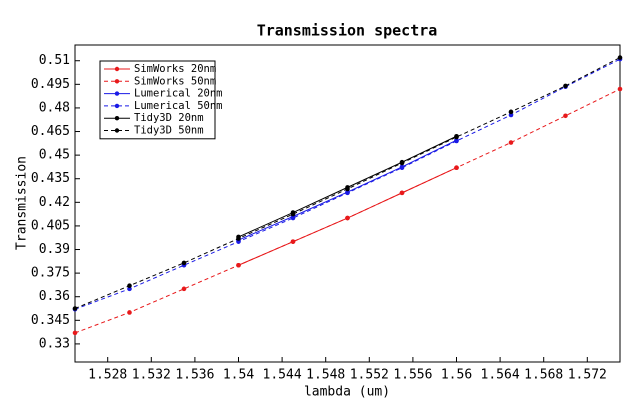 Image resolution: width=640 pixels, height=418 pixels. Describe the element at coordinates (178, 94) in the screenshot. I see `legend-label: Lumerical 20nm` at that location.